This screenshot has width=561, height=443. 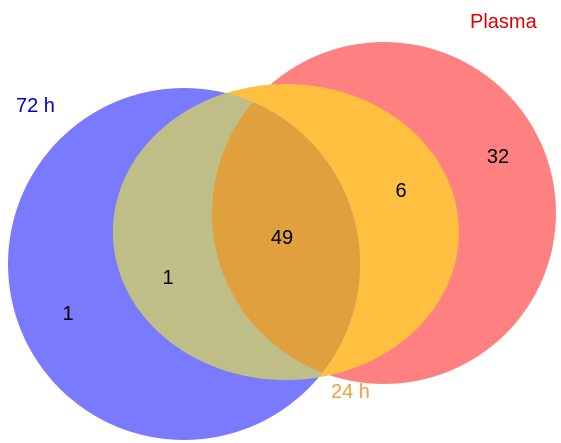 What do you see at coordinates (35, 106) in the screenshot?
I see `set-label-72h: 72 h` at bounding box center [35, 106].